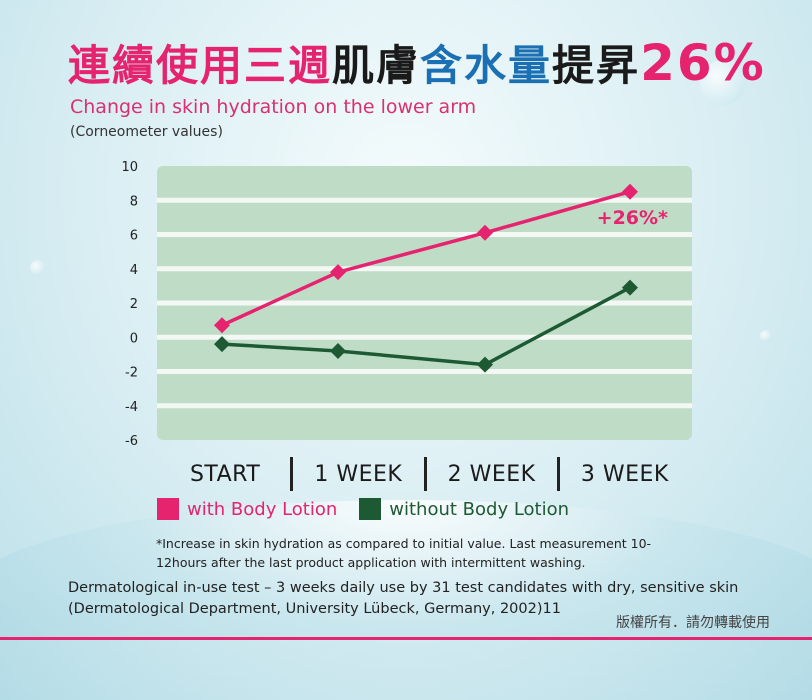  What do you see at coordinates (426, 258) in the screenshot?
I see `series-line-with-lotion` at bounding box center [426, 258].